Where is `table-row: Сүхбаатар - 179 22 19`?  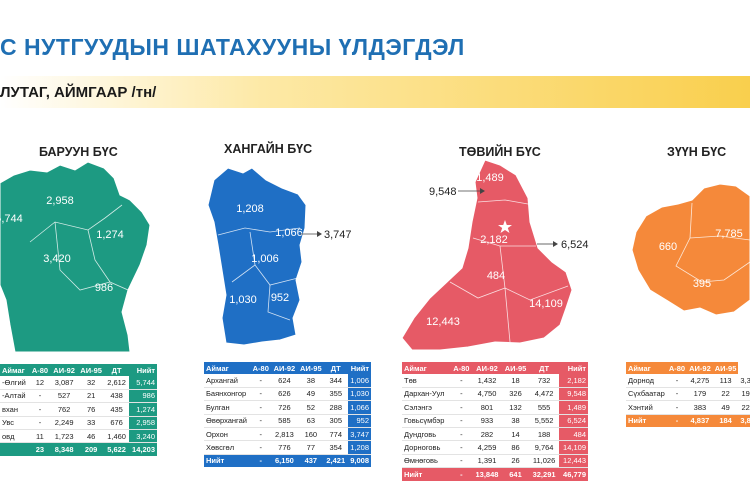
table-row: Сүхбаатар - 179 22 19 is located at coordinates (688, 394).